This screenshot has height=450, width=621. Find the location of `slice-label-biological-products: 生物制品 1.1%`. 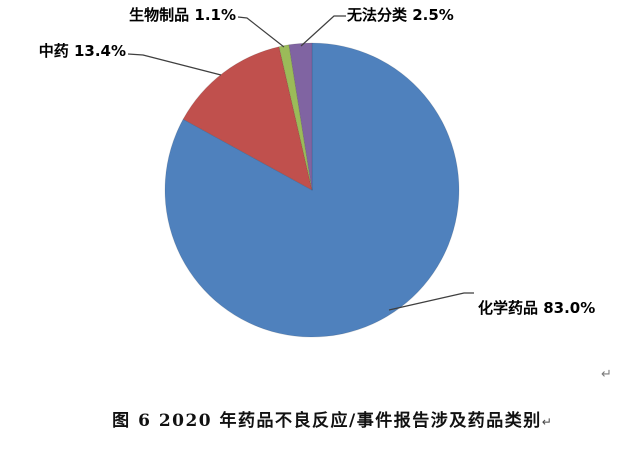

slice-label-biological-products: 生物制品 1.1% is located at coordinates (182, 15).